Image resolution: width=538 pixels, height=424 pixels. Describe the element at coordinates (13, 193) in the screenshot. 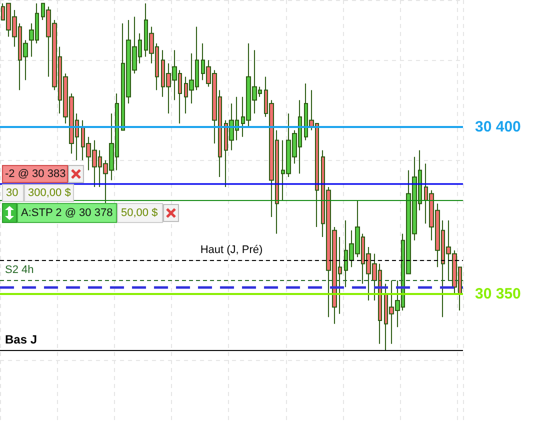

I see `annotation: 30` at that location.